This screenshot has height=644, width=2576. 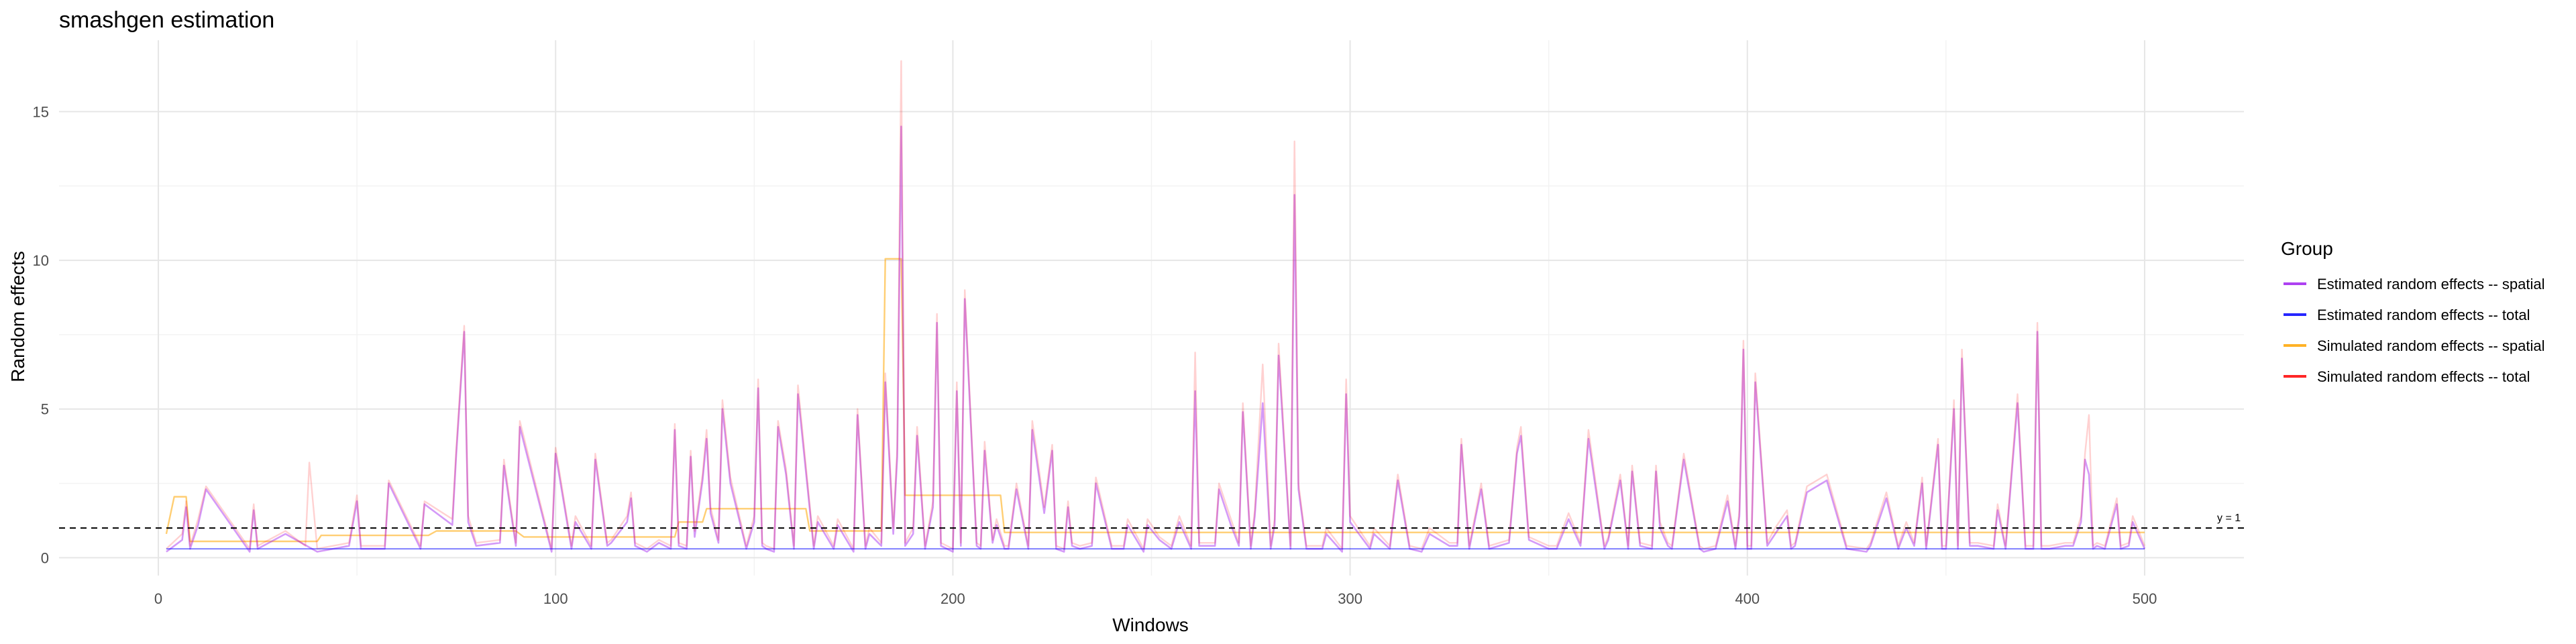 I want to click on legend-label: Simulated random effects -- spatial, so click(x=2431, y=345).